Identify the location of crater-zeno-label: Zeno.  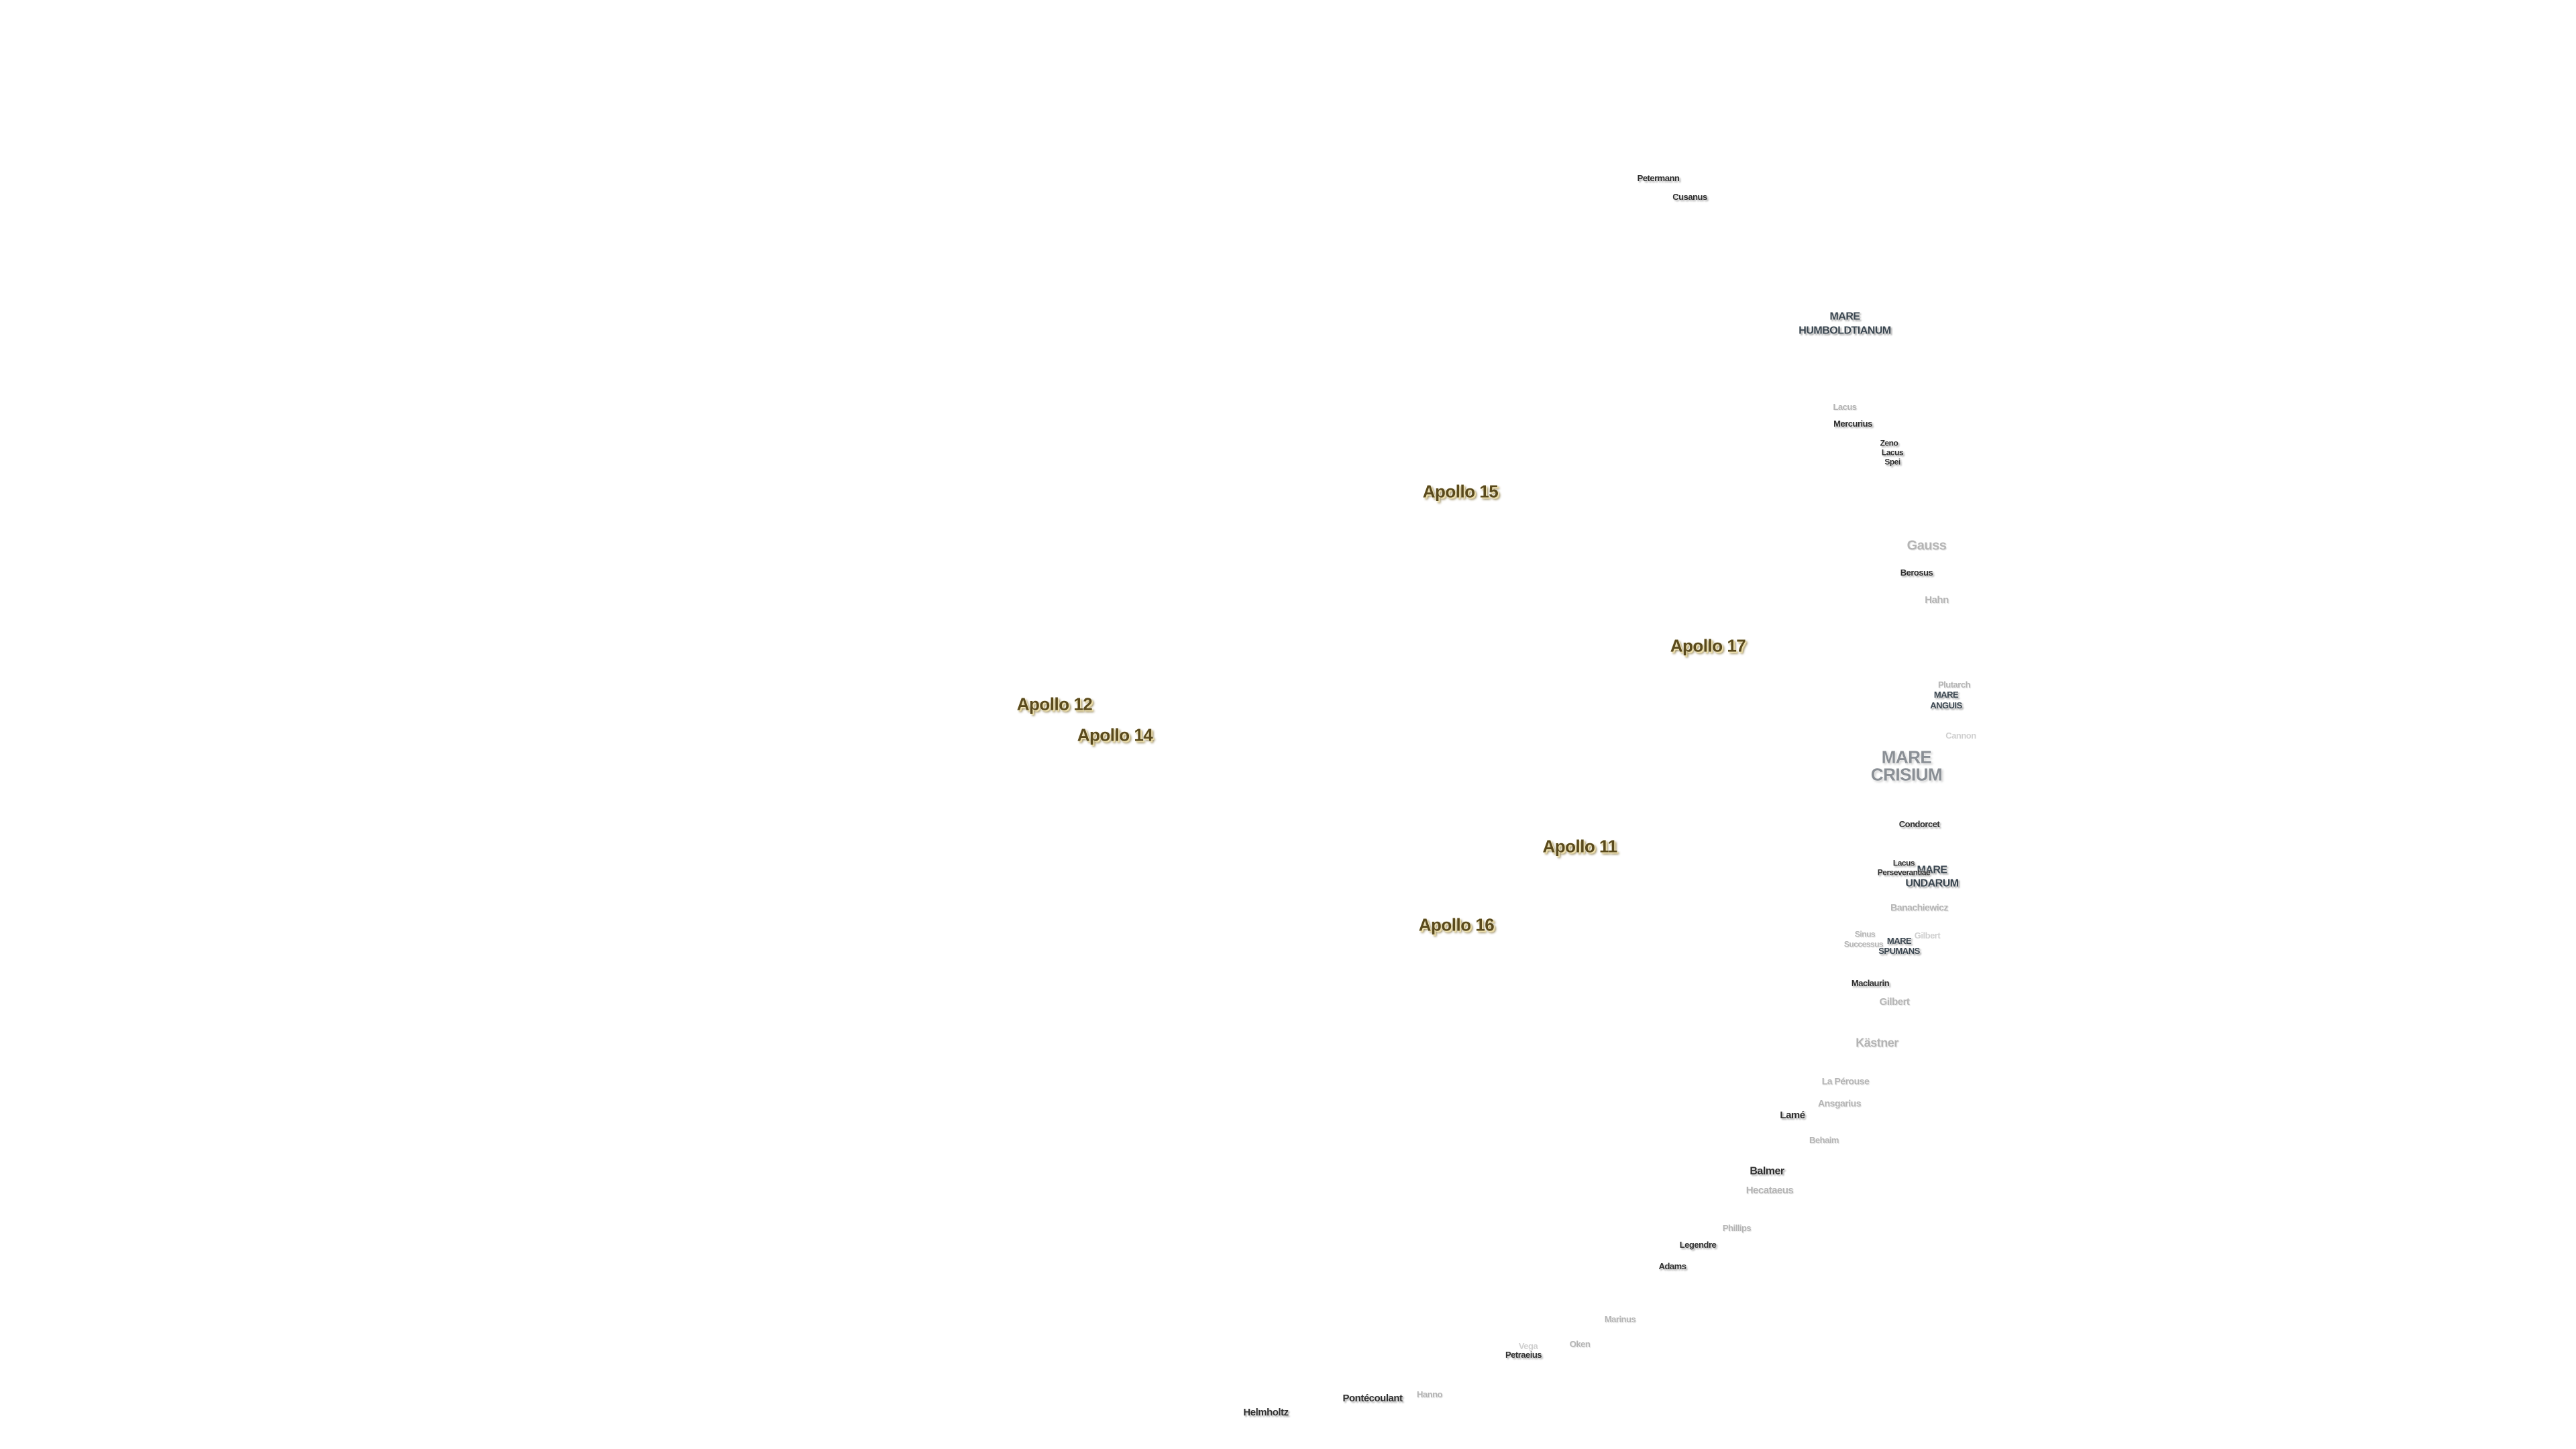
(1889, 443).